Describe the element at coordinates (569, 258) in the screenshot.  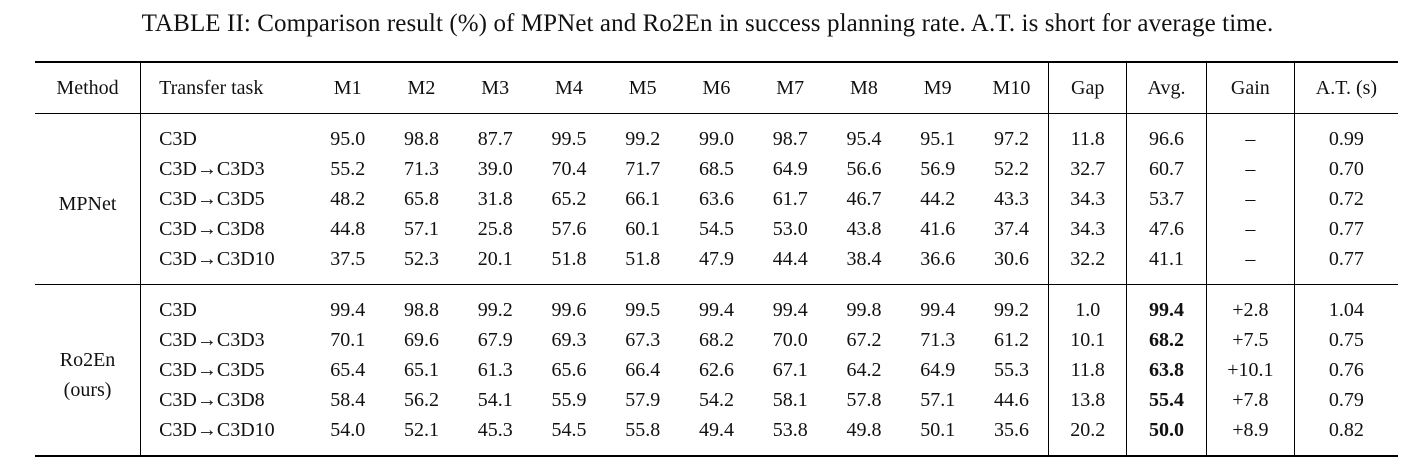
I see `m4-cell: 51.8` at that location.